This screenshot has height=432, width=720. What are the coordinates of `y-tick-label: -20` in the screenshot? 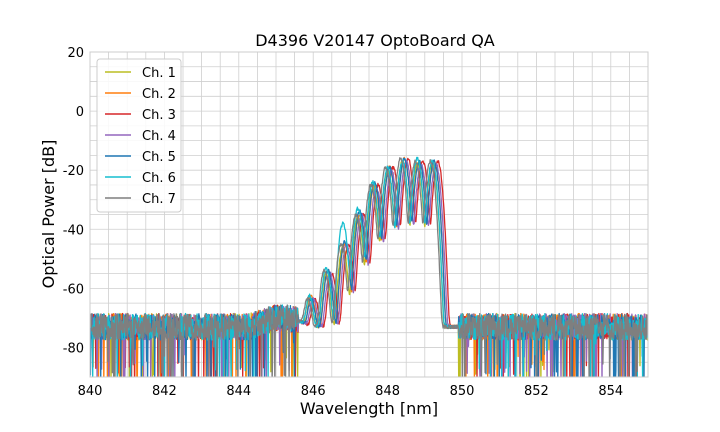 It's located at (73, 171).